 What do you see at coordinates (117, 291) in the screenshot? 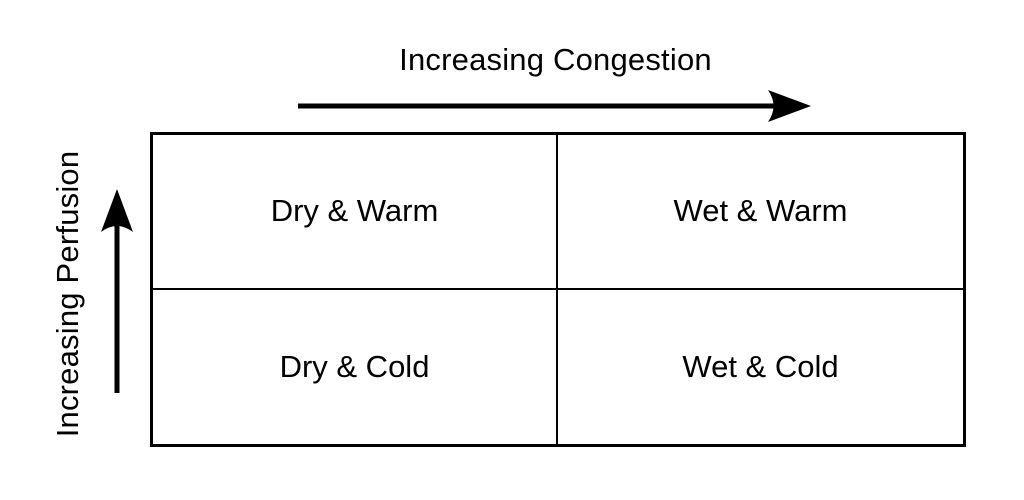
I see `up-arrow-icon` at bounding box center [117, 291].